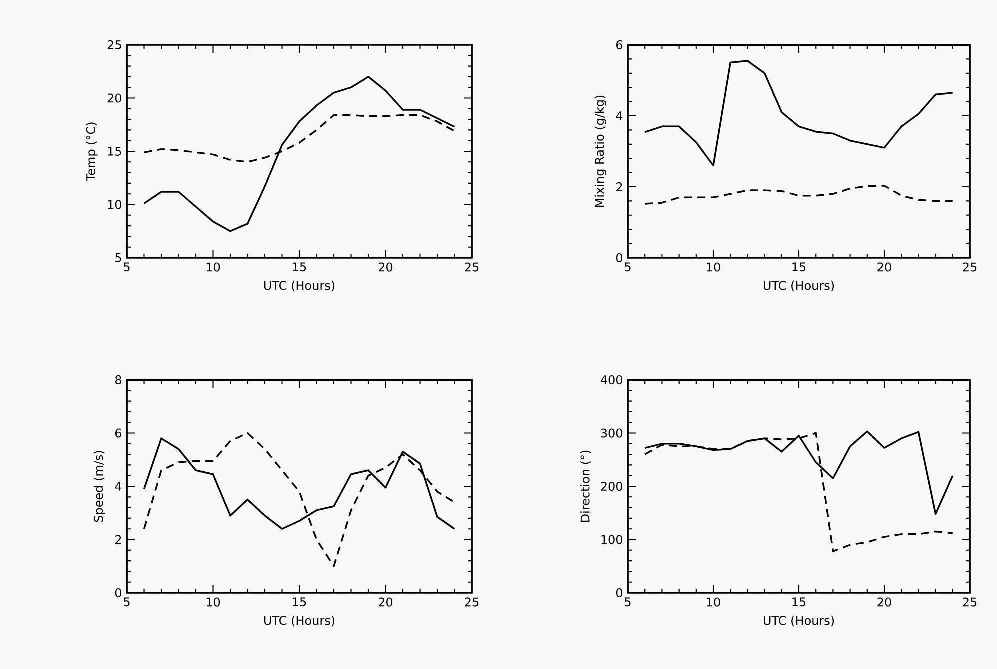  Describe the element at coordinates (611, 487) in the screenshot. I see `y-tick-label: 200` at that location.